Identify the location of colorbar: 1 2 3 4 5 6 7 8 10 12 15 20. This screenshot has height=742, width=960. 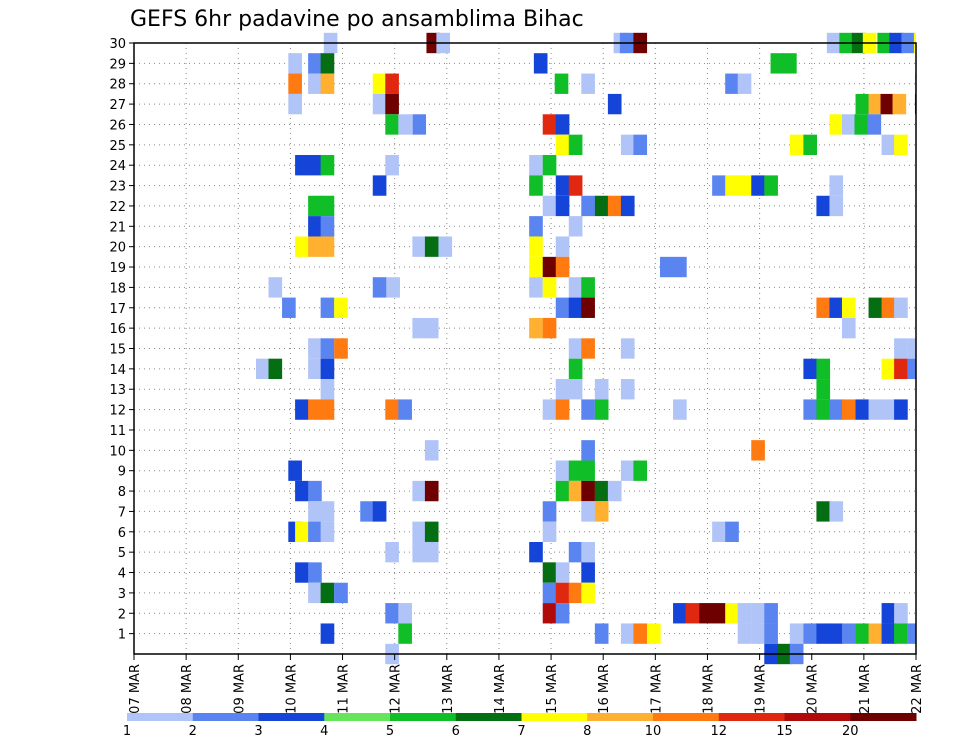
(520, 726).